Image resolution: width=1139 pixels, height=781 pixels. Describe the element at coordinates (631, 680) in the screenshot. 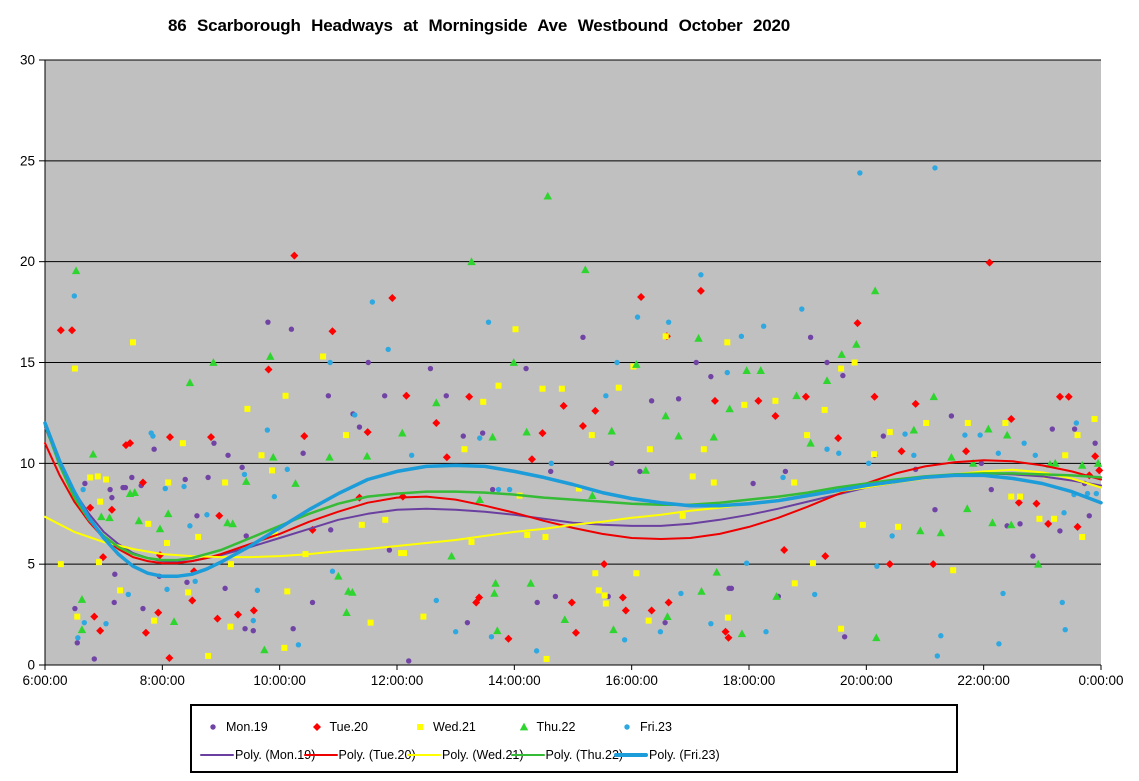

I see `svg-text: 16:00:00` at that location.